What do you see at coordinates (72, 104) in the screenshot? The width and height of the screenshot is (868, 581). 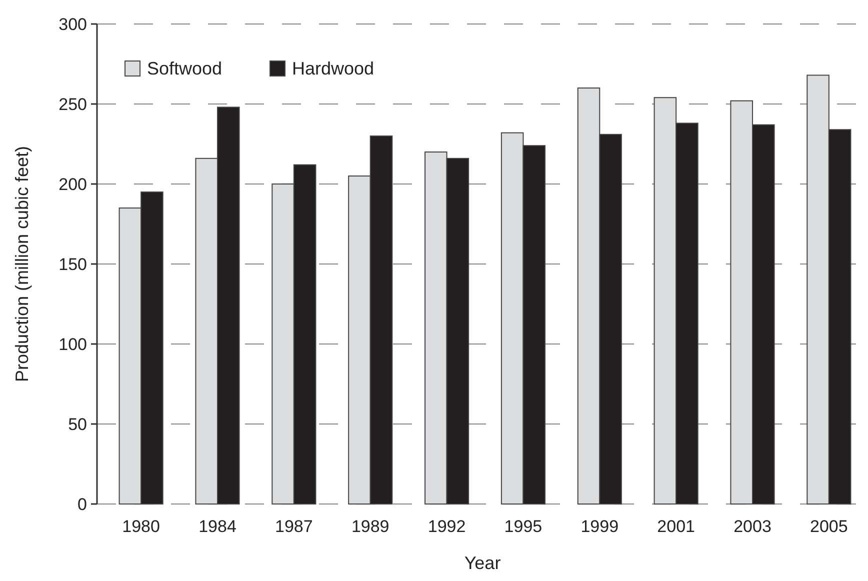 I see `y-tick-label: 250` at bounding box center [72, 104].